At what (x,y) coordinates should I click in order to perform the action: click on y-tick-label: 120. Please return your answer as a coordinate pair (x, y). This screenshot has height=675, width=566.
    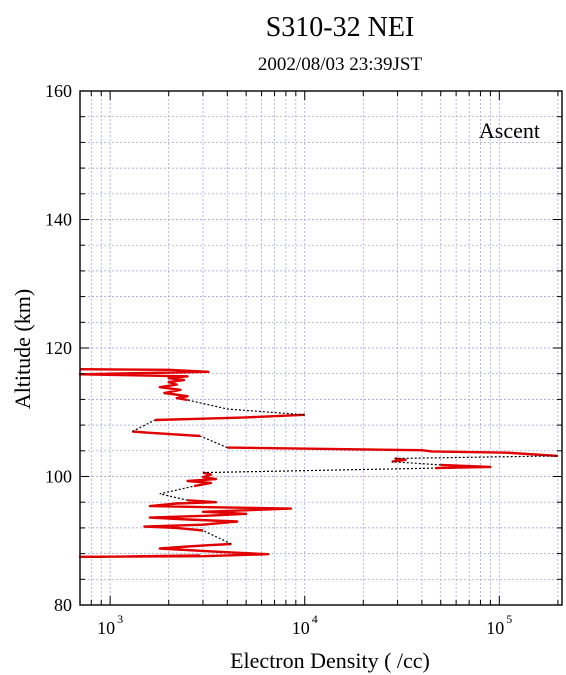
    Looking at the image, I should click on (58, 348).